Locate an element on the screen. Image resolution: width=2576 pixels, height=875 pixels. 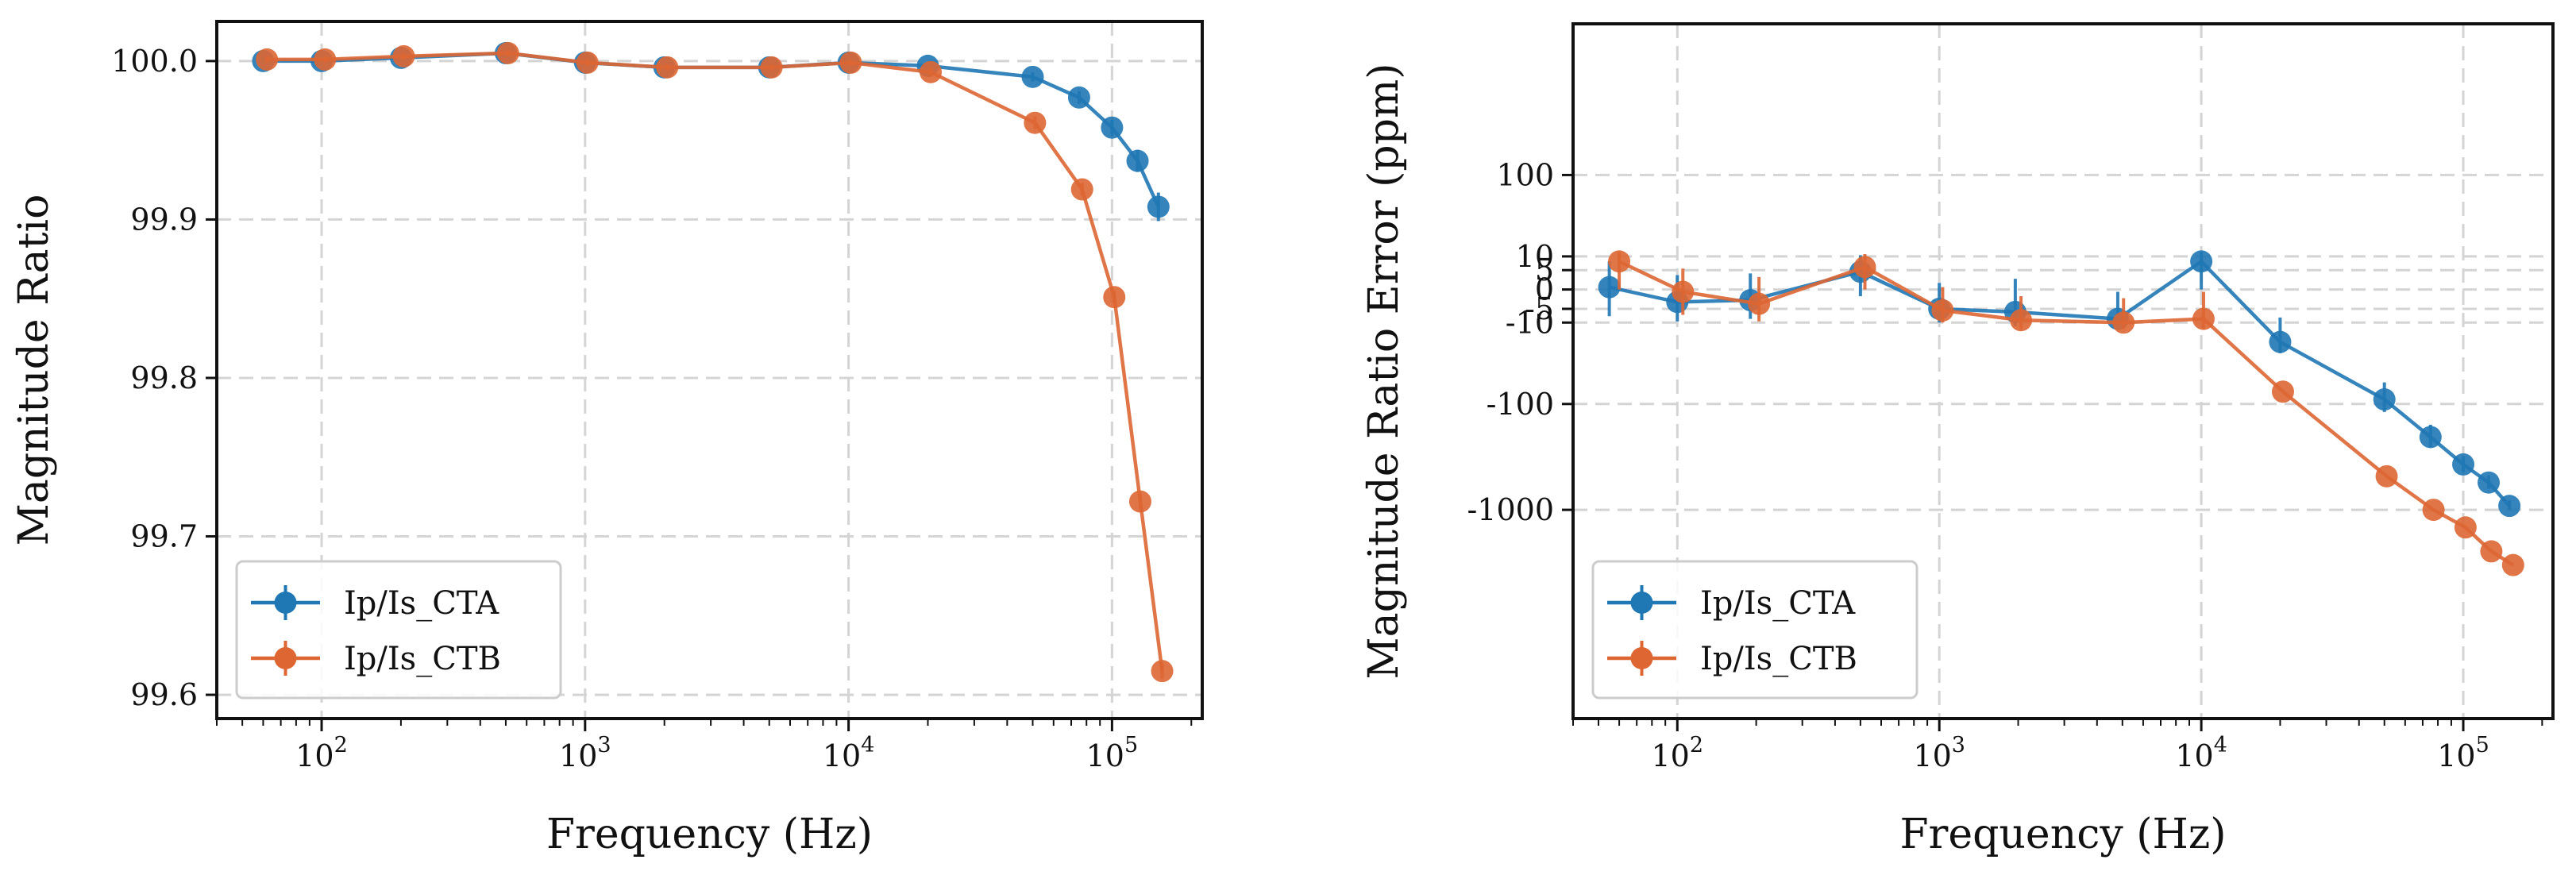
legend-label: Ip/Is_CTA is located at coordinates (422, 603).